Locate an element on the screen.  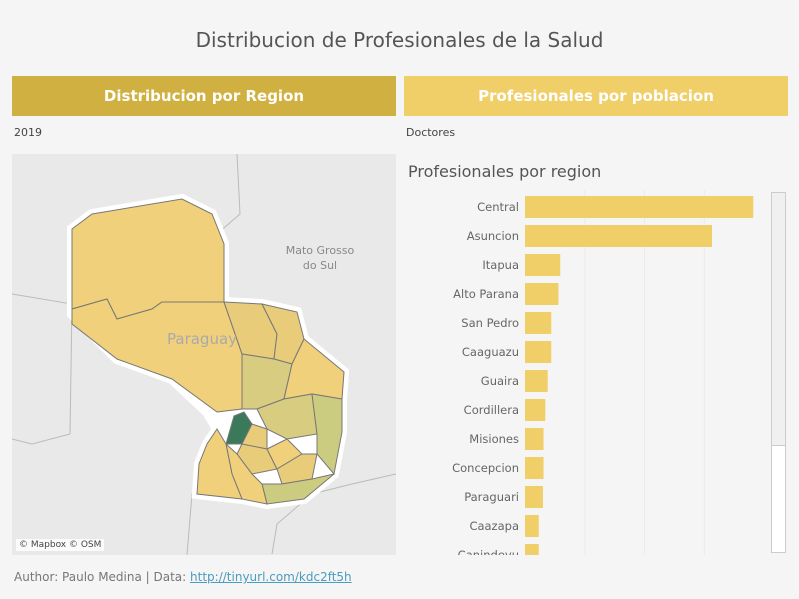
category-label: Cordillera is located at coordinates (491, 410).